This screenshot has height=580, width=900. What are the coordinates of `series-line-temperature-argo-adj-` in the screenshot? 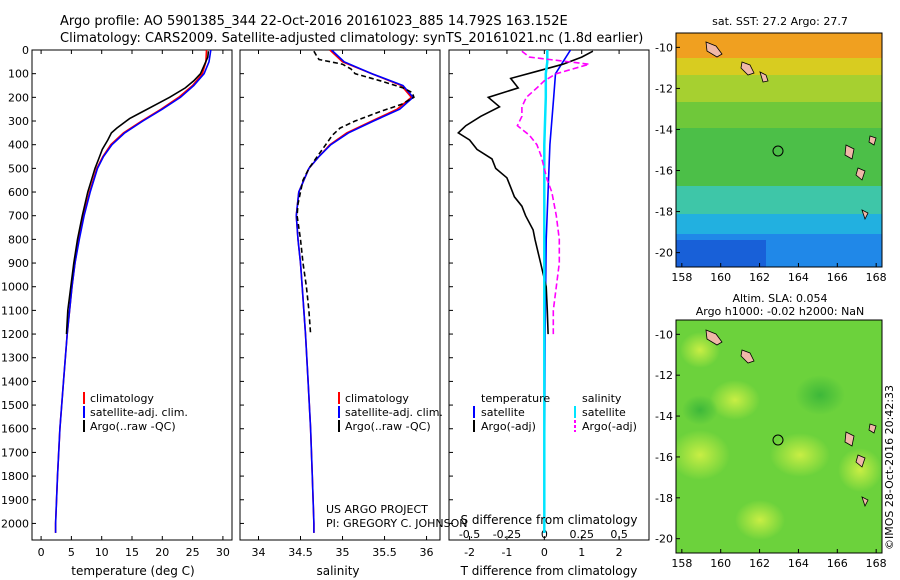 It's located at (525, 192).